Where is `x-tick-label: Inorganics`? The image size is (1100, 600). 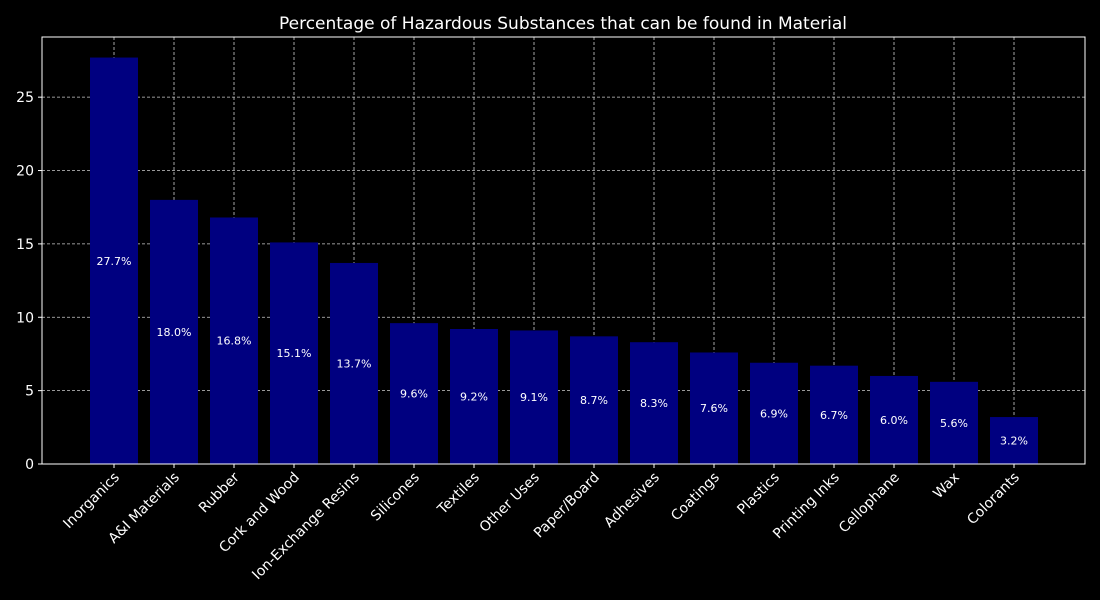
x-tick-label: Inorganics is located at coordinates (91, 501).